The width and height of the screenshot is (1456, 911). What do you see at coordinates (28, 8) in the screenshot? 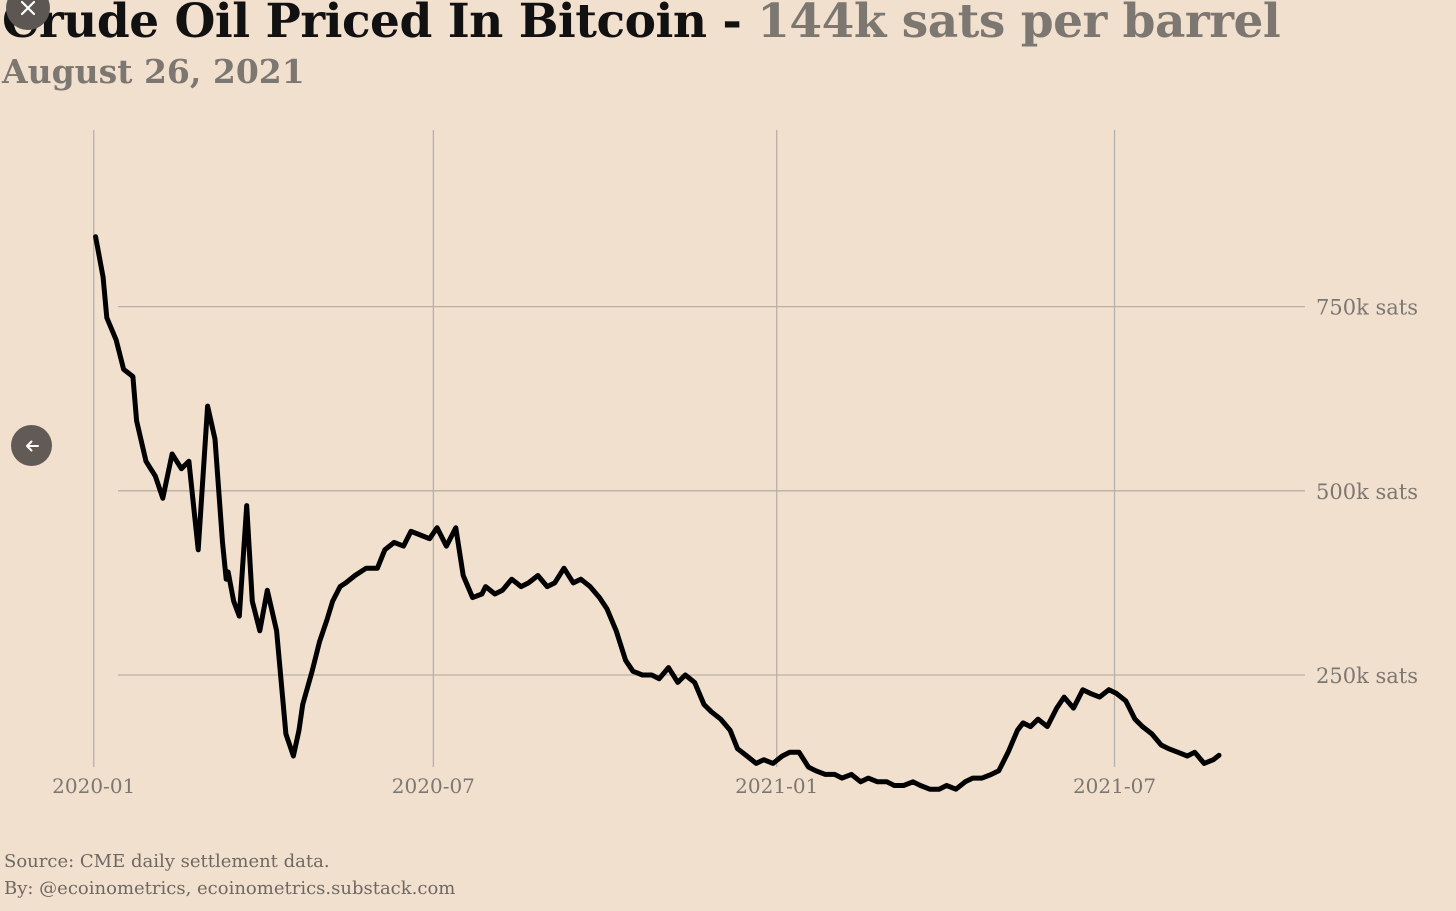
I see `close-icon` at bounding box center [28, 8].